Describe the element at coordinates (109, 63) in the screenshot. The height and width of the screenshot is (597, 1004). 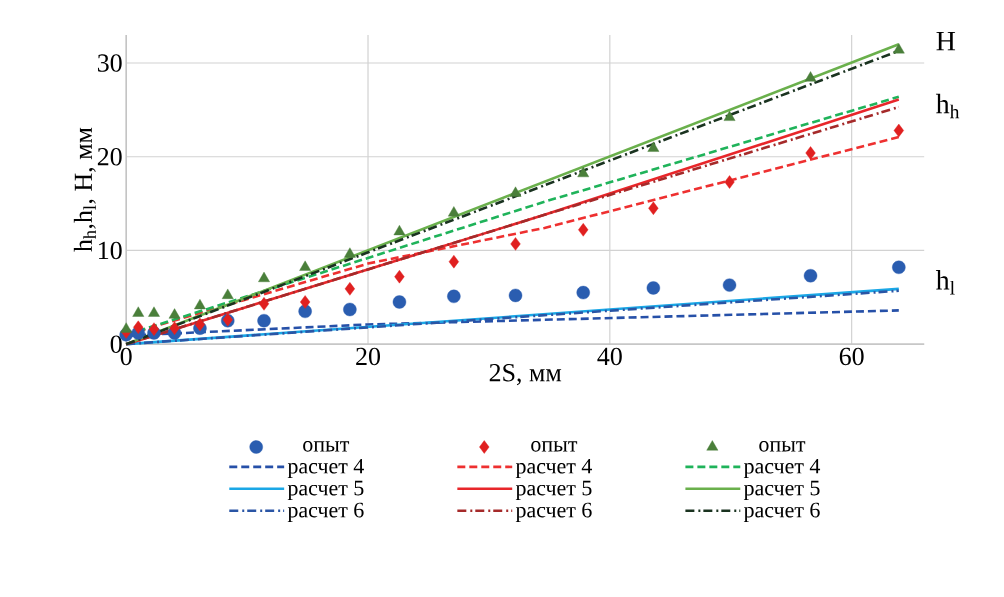
I see `y-tick-label: 30` at that location.